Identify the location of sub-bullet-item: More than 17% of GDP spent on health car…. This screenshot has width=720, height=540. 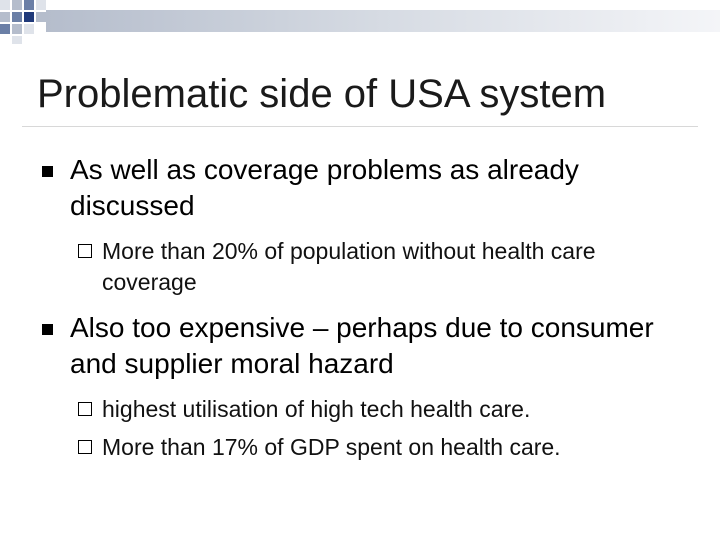
(385, 447).